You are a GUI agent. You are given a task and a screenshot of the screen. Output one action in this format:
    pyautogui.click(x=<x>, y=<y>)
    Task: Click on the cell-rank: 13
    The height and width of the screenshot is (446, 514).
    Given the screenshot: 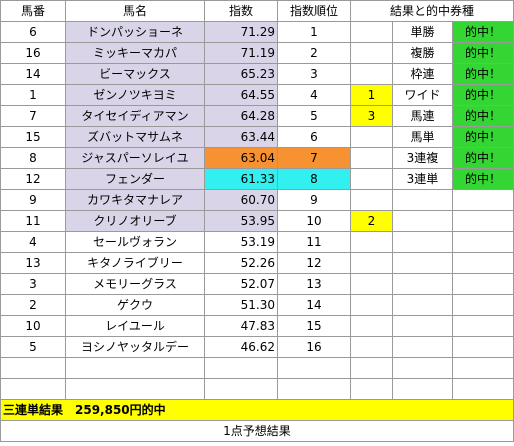 What is the action you would take?
    pyautogui.click(x=314, y=284)
    